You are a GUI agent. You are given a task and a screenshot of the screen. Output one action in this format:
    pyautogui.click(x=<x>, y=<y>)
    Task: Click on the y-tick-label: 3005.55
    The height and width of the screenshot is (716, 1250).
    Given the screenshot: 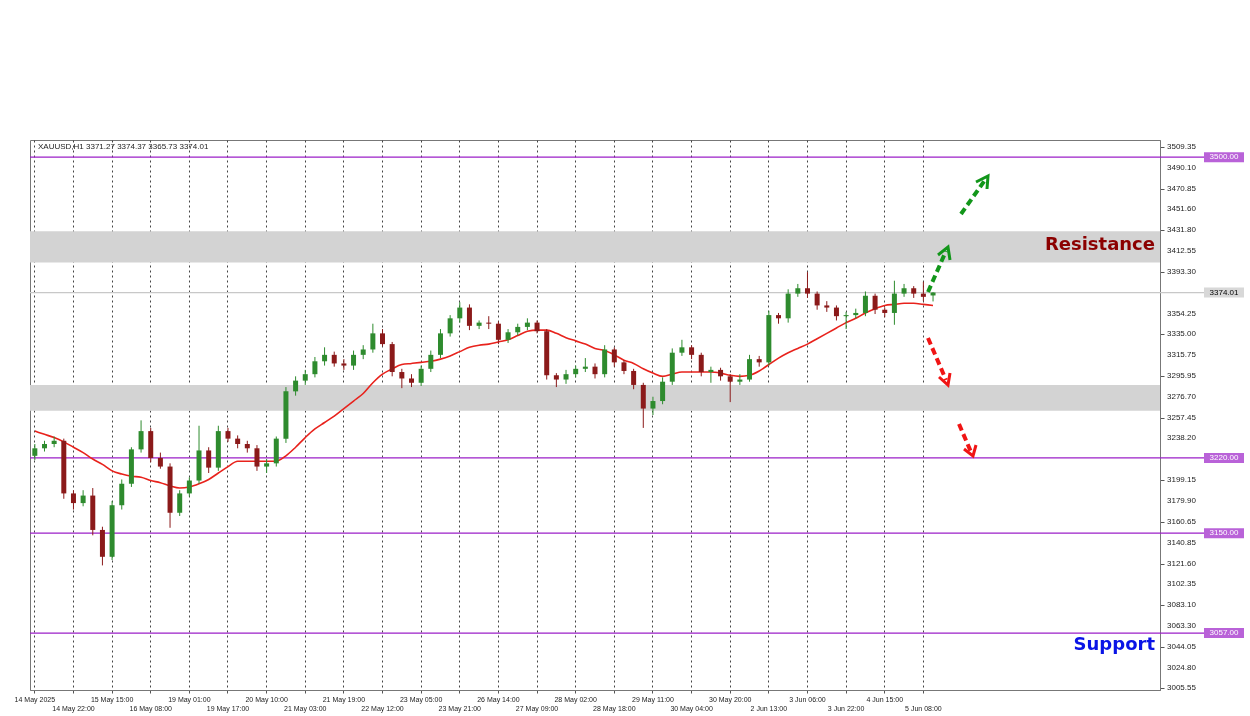 What is the action you would take?
    pyautogui.click(x=1182, y=688)
    